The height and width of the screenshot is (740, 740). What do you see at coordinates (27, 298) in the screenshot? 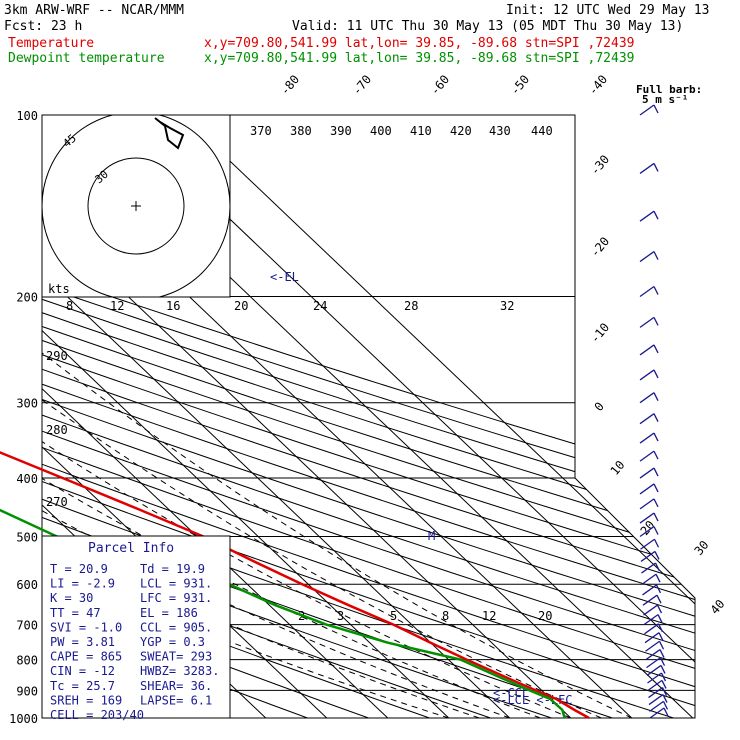
I see `pressure-tick-200: 200` at bounding box center [27, 298].